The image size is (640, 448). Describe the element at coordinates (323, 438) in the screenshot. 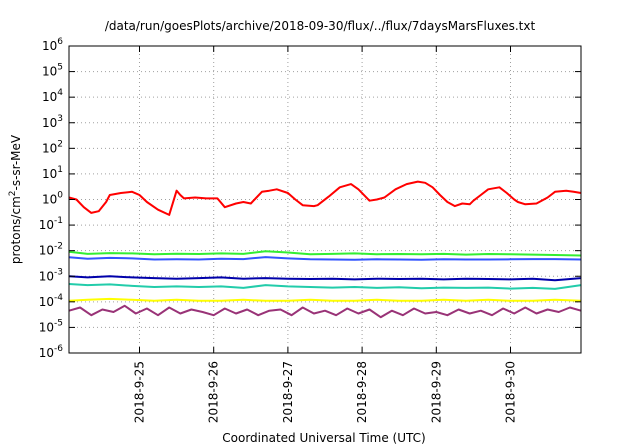

I see `x-axis-label: Coordinated Universal Time (UTC)` at that location.